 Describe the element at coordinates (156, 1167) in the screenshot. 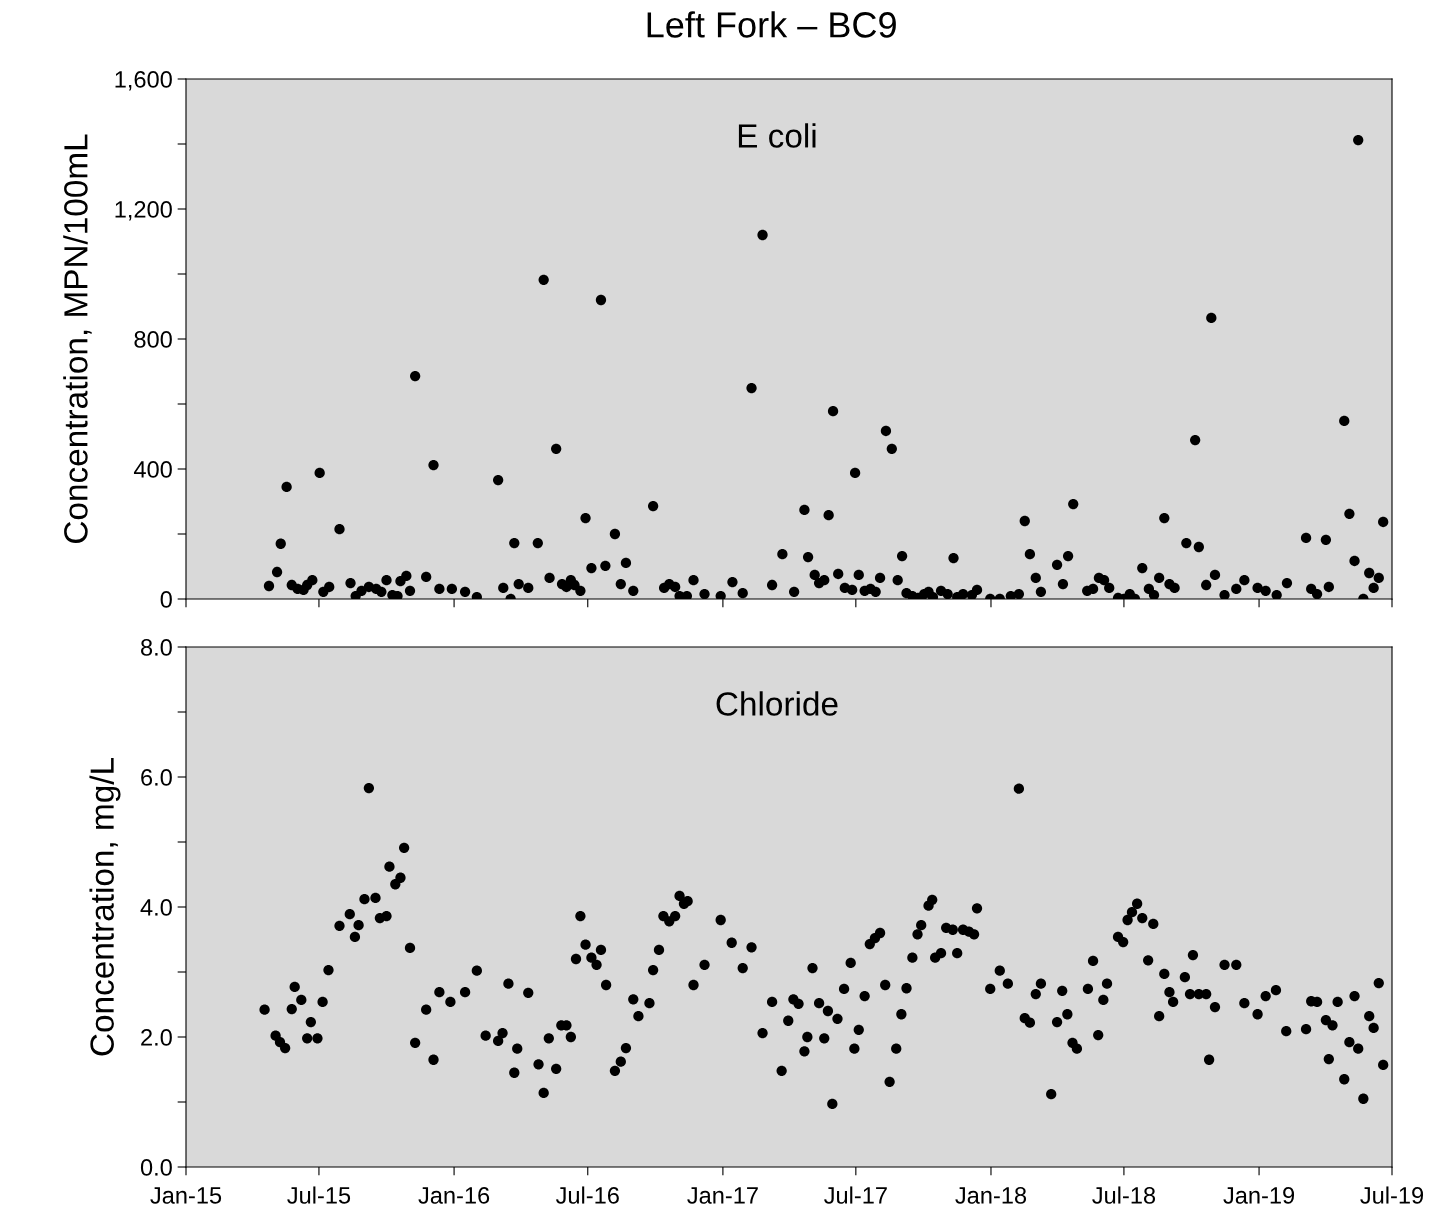

I see `y-tick-label: 0.0` at that location.